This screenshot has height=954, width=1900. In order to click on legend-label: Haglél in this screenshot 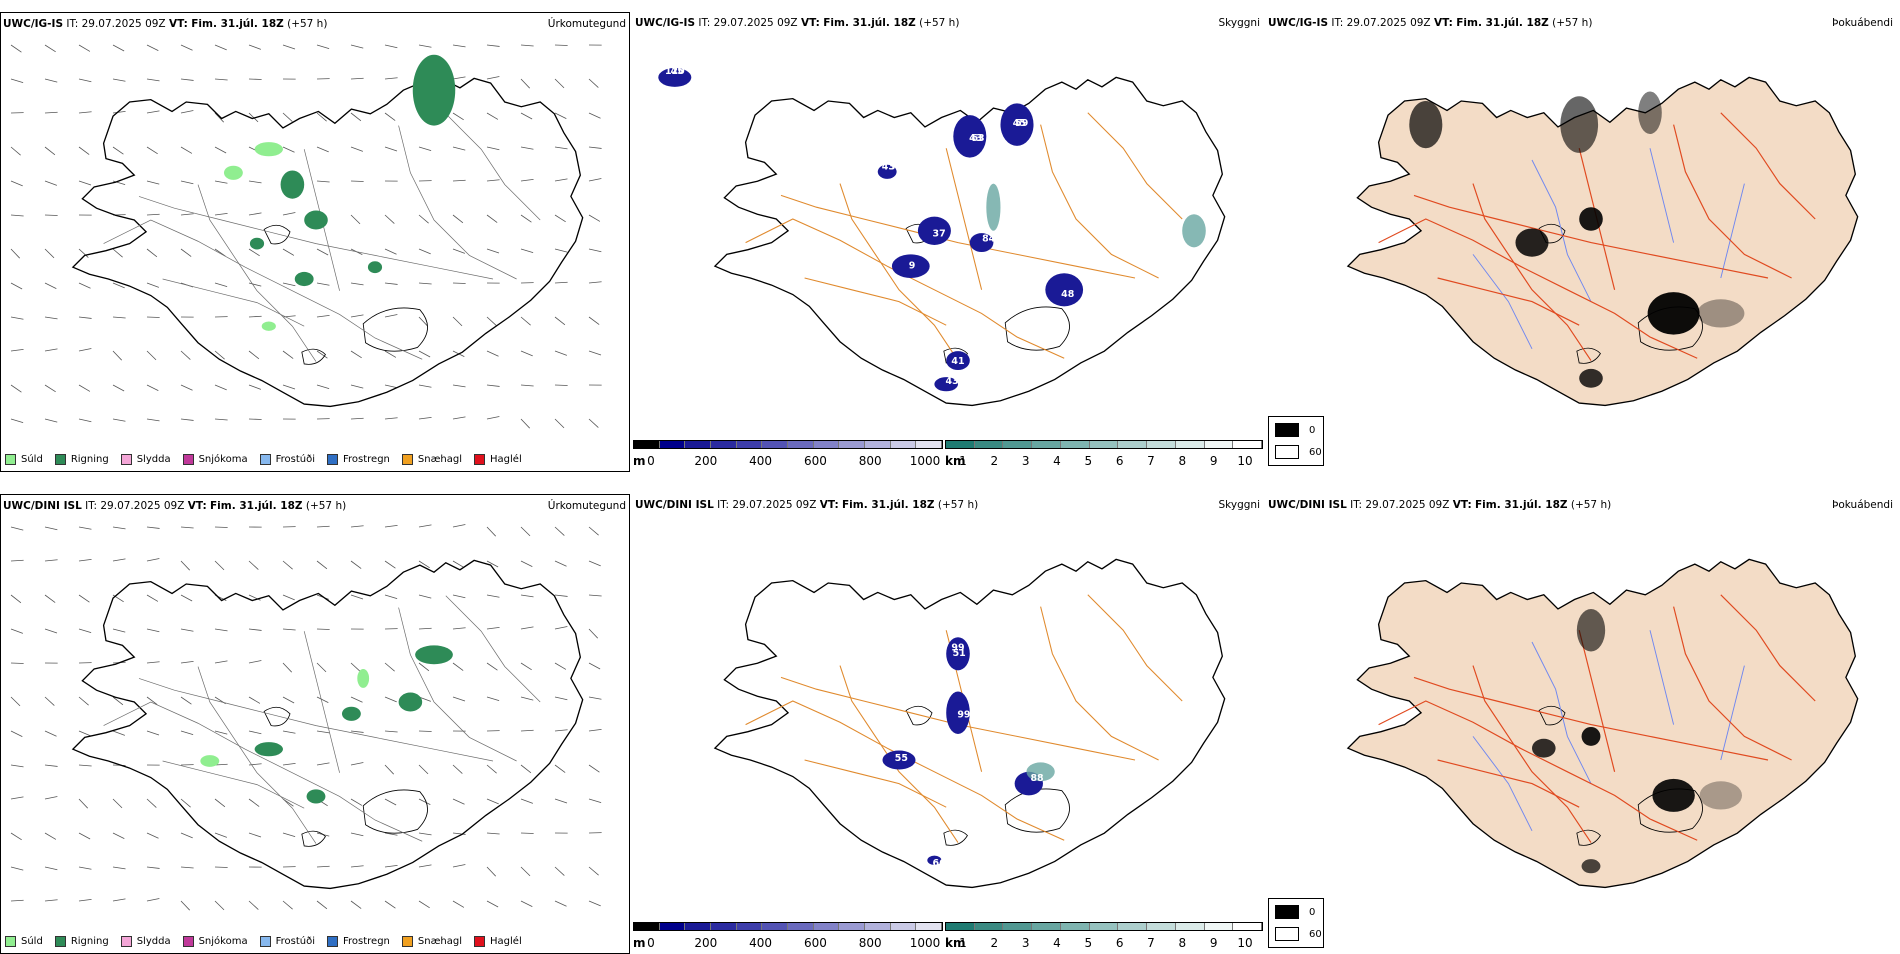, I will do `click(506, 941)`.